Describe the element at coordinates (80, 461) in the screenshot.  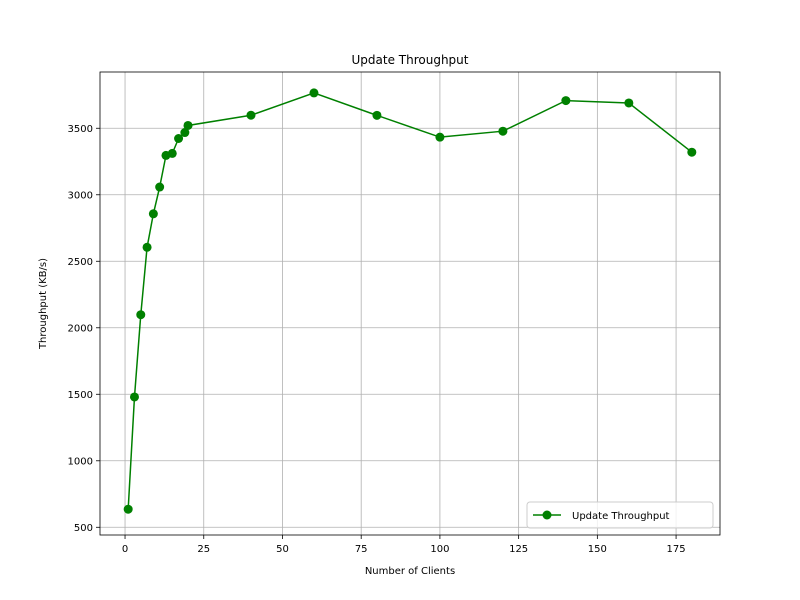
I see `y-tick-label: 1000` at that location.